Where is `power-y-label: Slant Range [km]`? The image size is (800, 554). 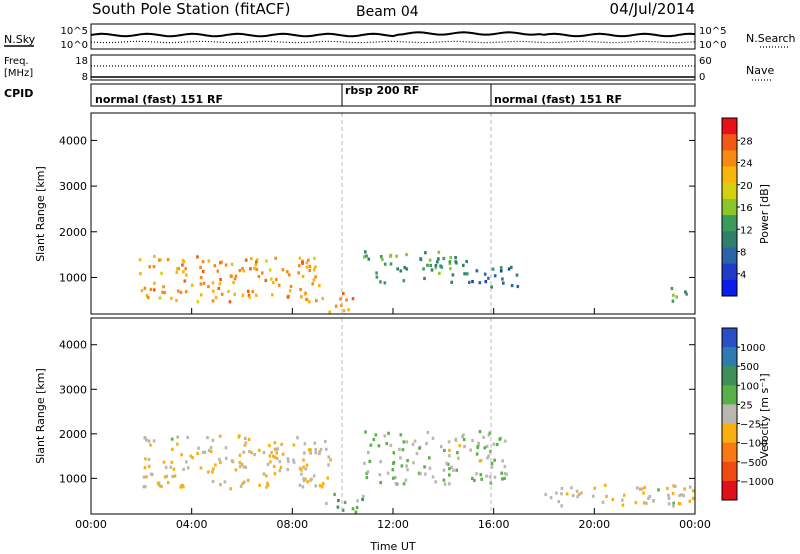 power-y-label: Slant Range [km] is located at coordinates (40, 214).